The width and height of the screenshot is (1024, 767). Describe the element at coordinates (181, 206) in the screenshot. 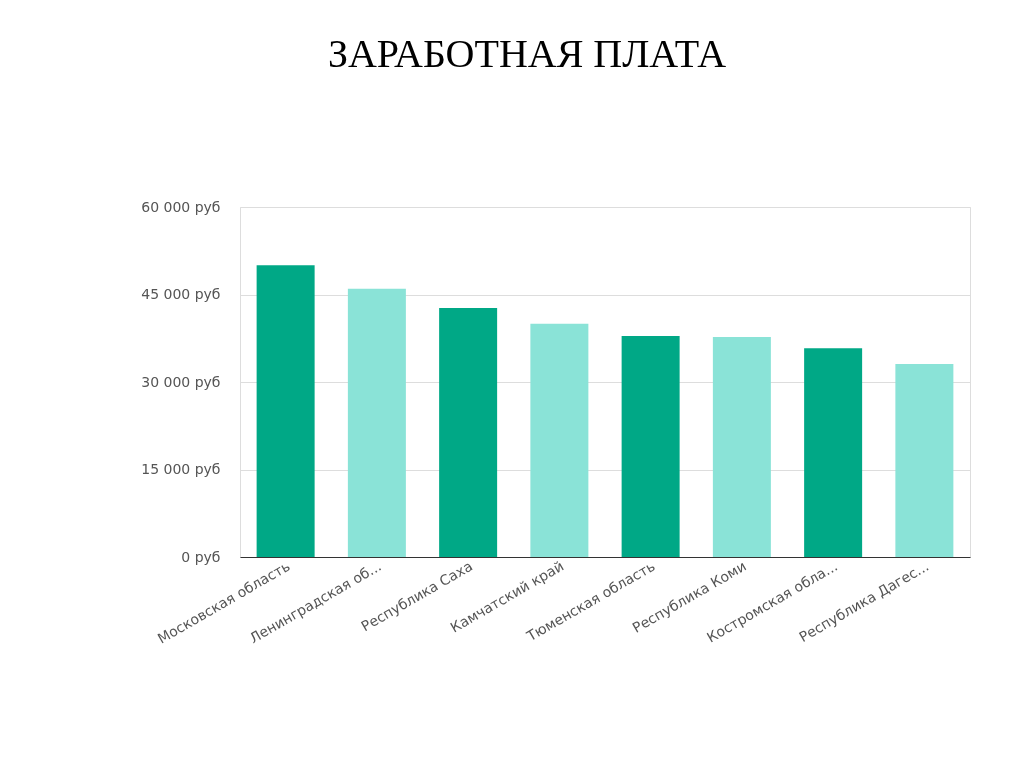

I see `y-tick-label: 60 000 руб` at that location.